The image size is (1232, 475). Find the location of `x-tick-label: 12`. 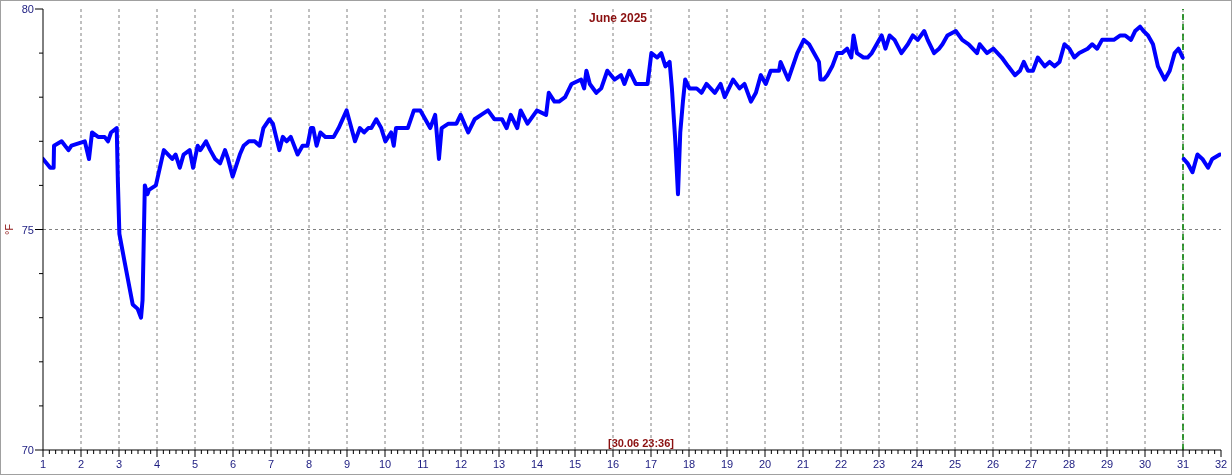

x-tick-label: 12 is located at coordinates (461, 464).